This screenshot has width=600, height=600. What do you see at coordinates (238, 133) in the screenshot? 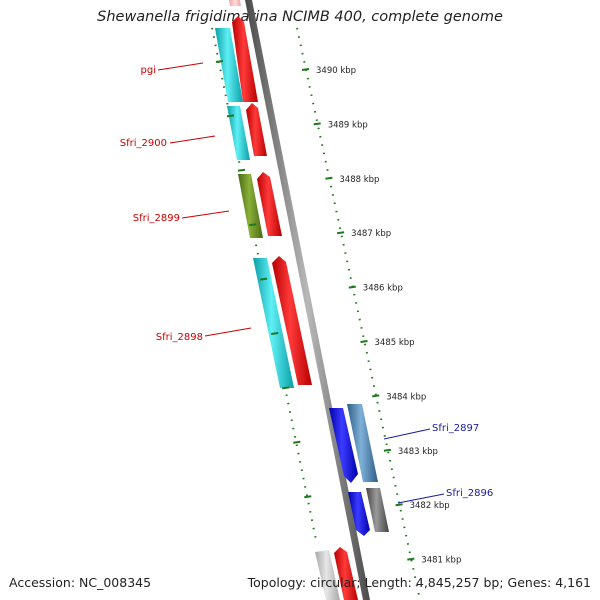
I see `gene-sfri-2900-cyan` at bounding box center [238, 133].